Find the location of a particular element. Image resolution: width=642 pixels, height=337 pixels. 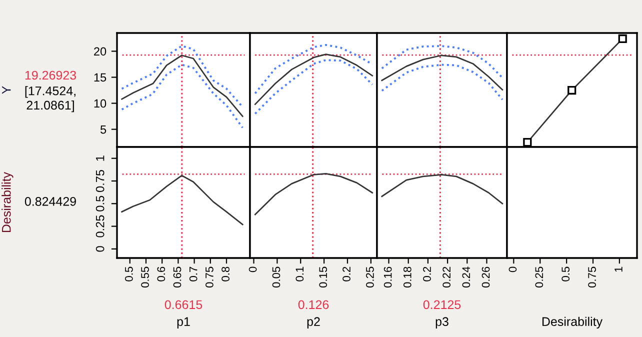

x-tick-label: 0.26 is located at coordinates (486, 277).